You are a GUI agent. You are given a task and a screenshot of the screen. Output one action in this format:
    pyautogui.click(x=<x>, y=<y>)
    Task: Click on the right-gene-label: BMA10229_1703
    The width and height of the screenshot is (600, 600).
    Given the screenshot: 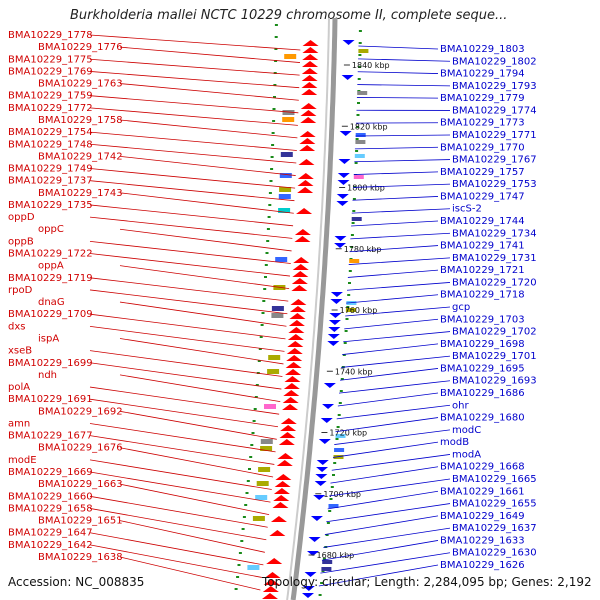 What is the action you would take?
    pyautogui.click(x=482, y=319)
    